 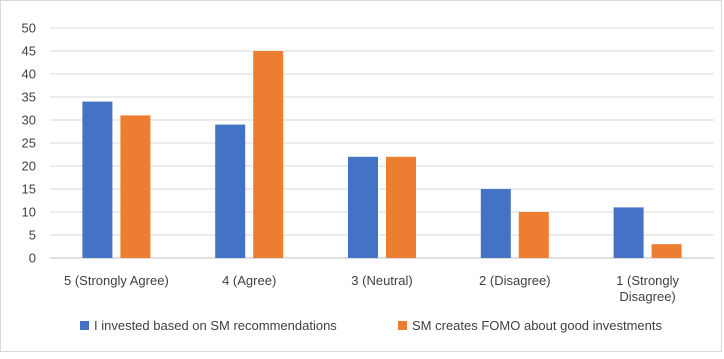 I want to click on y-tick-label: 35, so click(x=29, y=97).